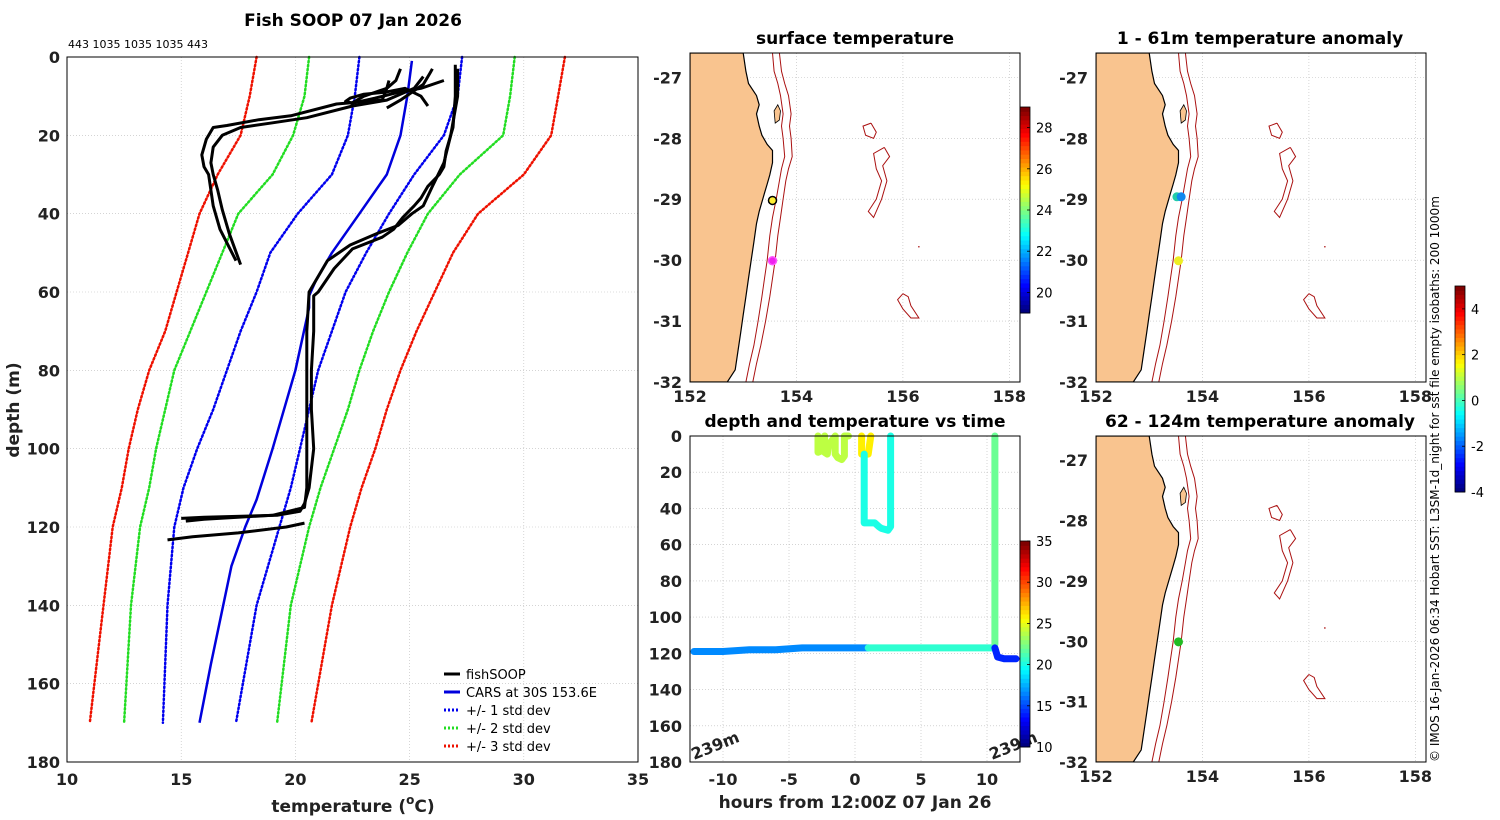 Image resolution: width=1500 pixels, height=820 pixels. Describe the element at coordinates (1044, 748) in the screenshot. I see `colorbar-tick-label: 10` at that location.